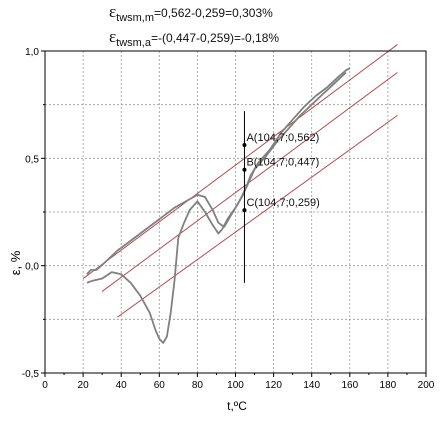 The width and height of the screenshot is (447, 423). I want to click on x-axis-label: t,ºC, so click(237, 406).